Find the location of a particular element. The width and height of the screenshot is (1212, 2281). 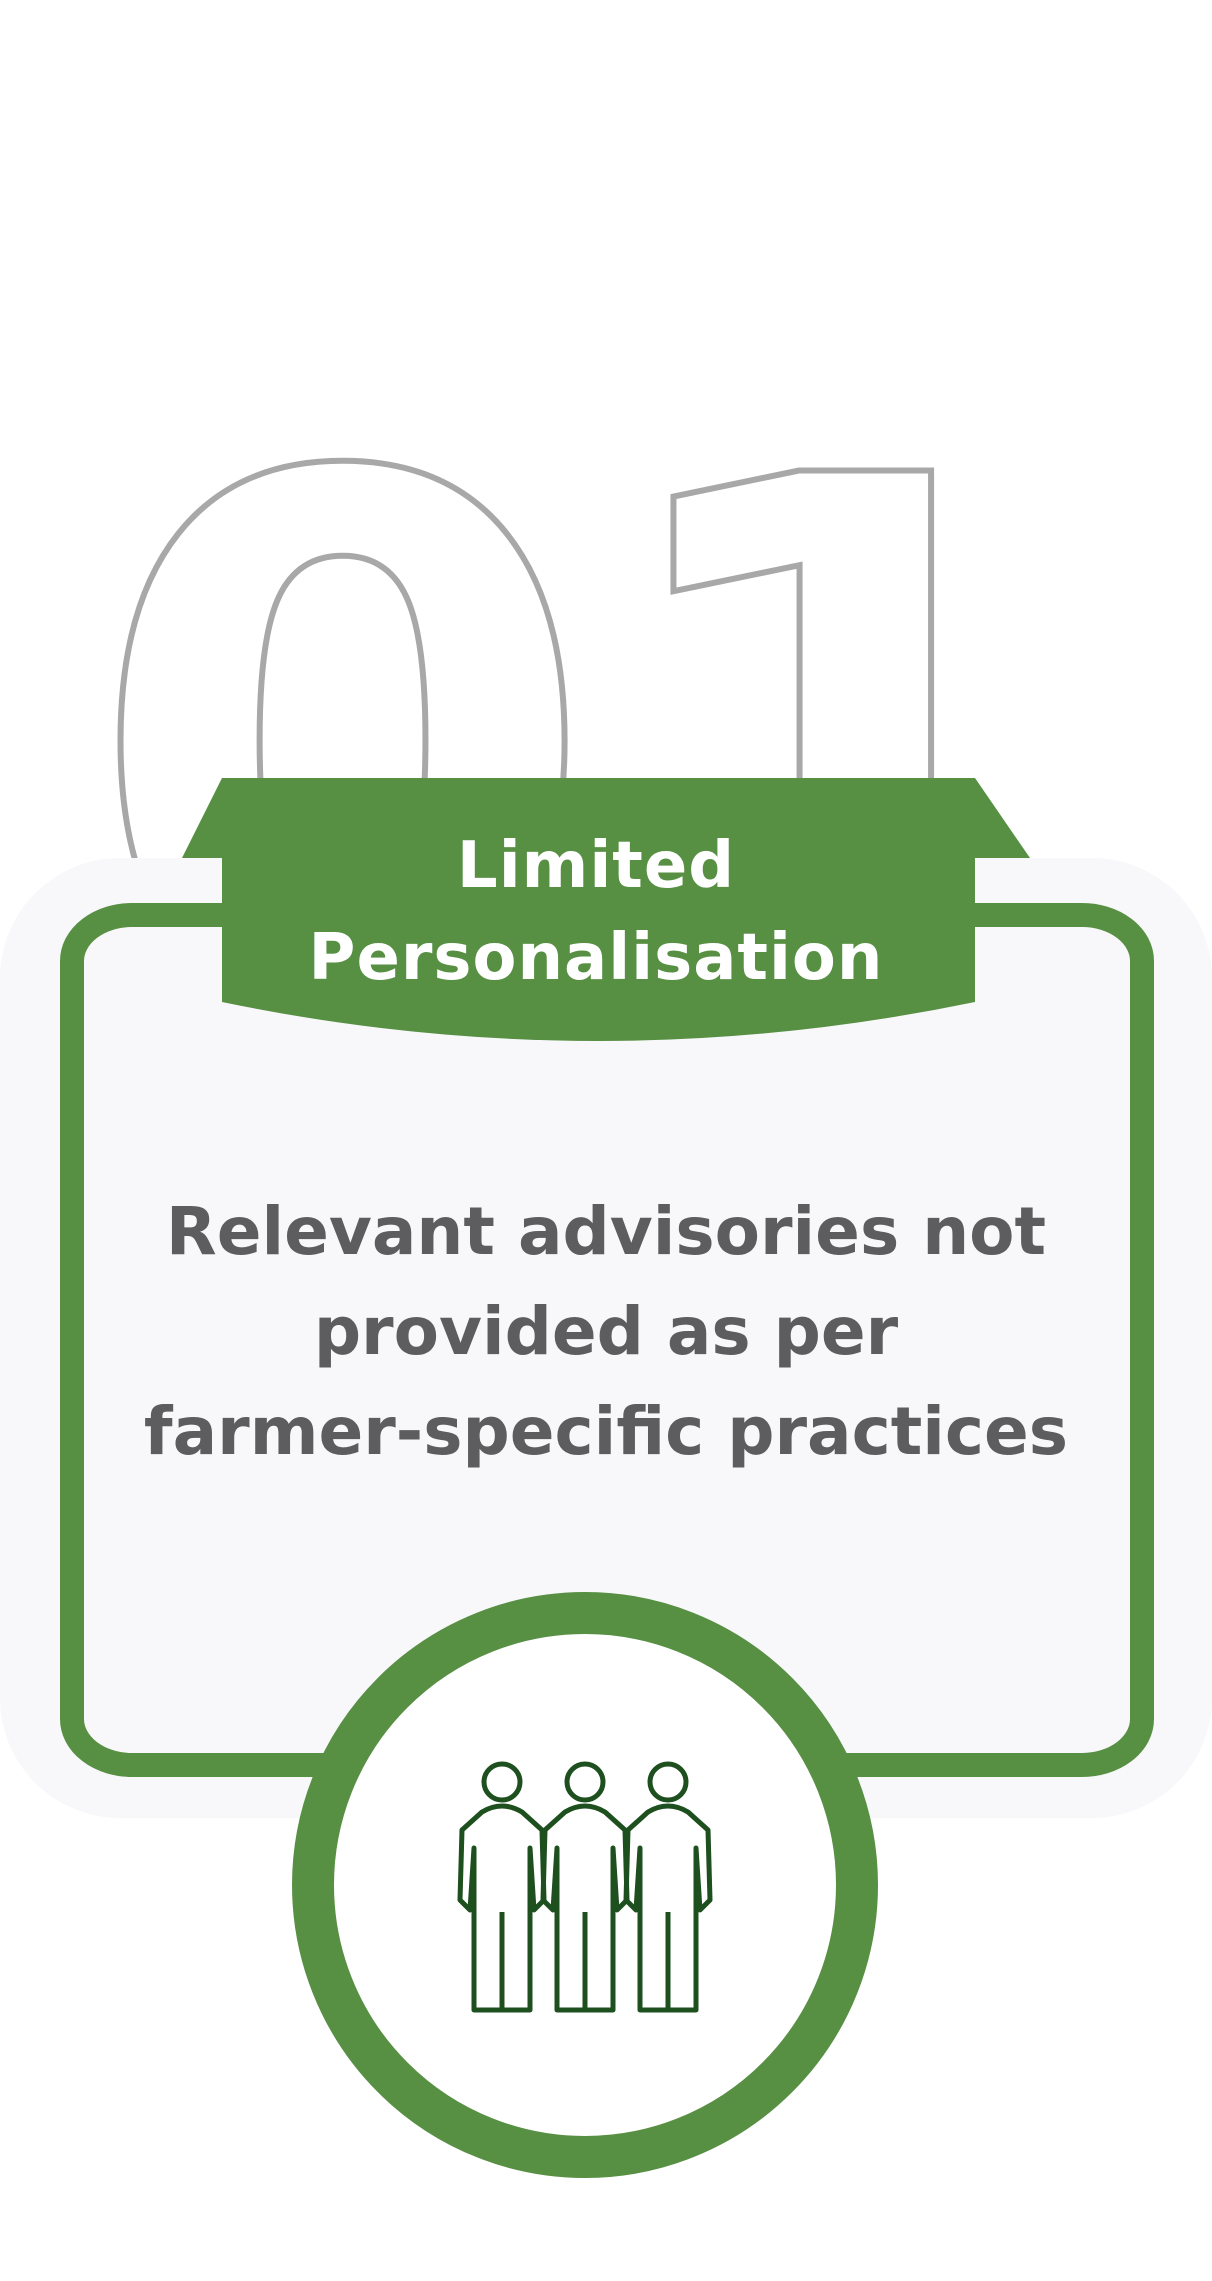

banner-body is located at coordinates (598, 945).